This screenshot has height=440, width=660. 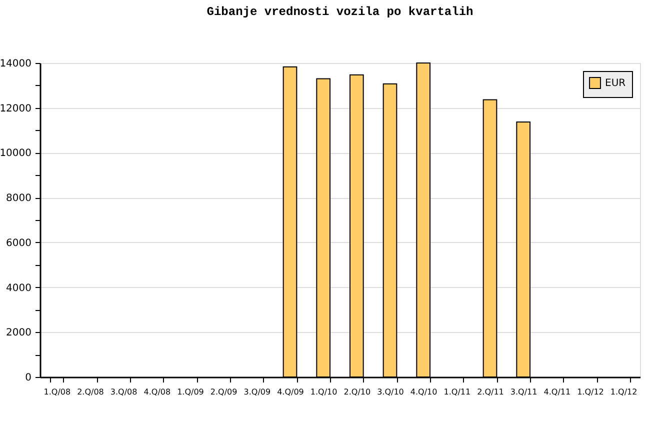 I want to click on y-tick-label: 14000, so click(x=16, y=64).